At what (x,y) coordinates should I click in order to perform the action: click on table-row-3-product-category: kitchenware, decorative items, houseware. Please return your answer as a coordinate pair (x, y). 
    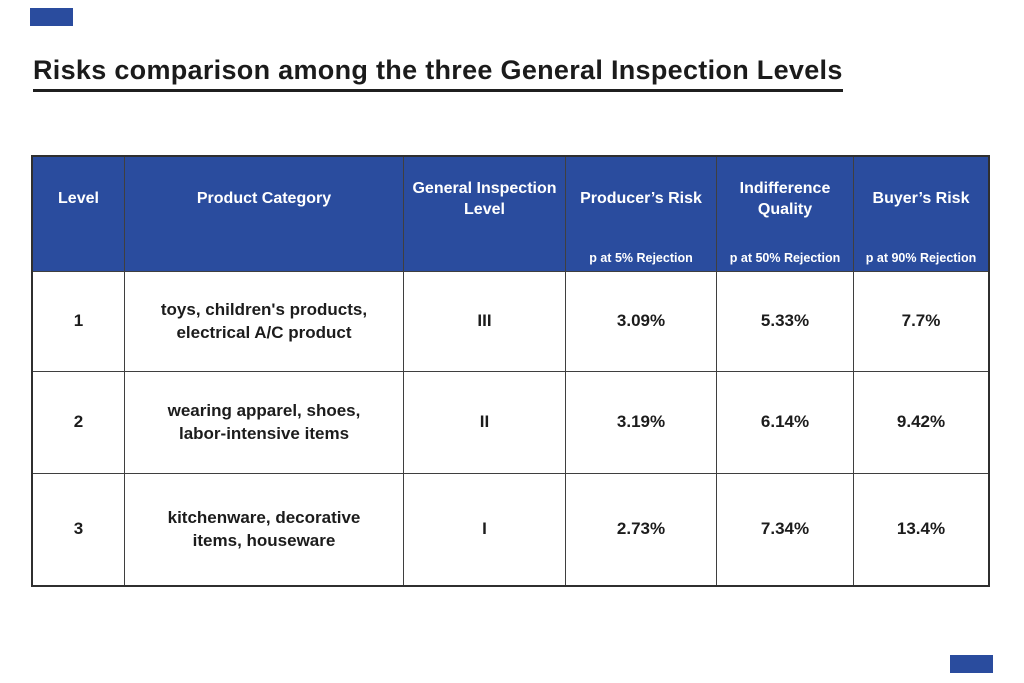
    Looking at the image, I should click on (264, 529).